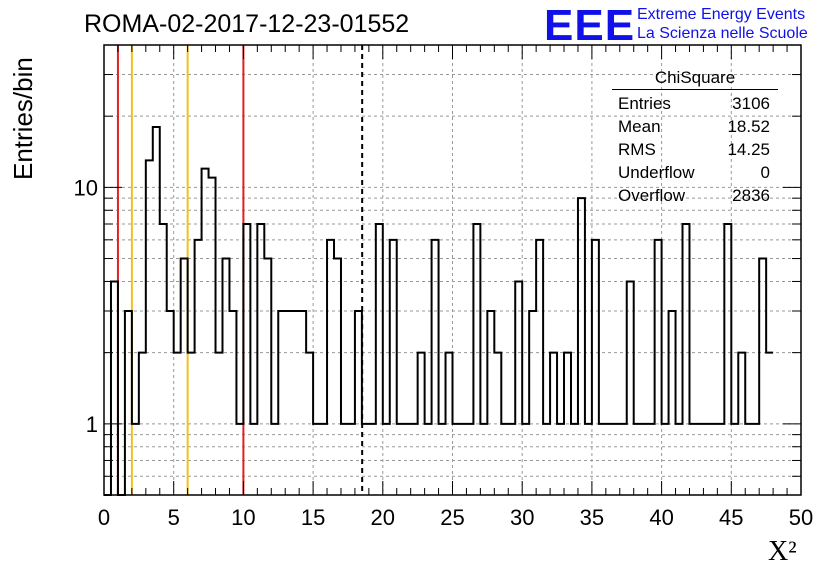 The width and height of the screenshot is (836, 572). Describe the element at coordinates (383, 517) in the screenshot. I see `x-tick-label: 20` at that location.